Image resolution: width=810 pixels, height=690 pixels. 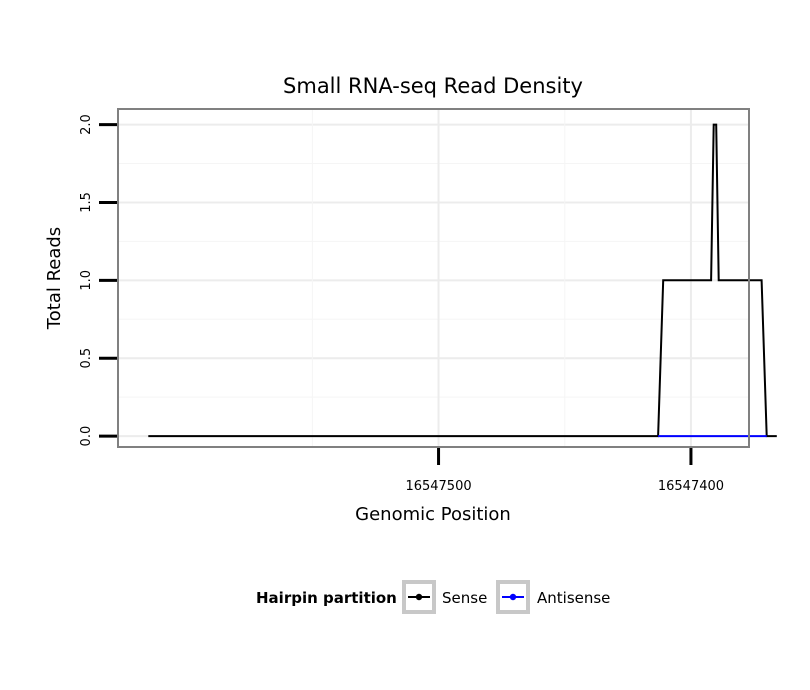 What do you see at coordinates (433, 514) in the screenshot?
I see `x-axis-label: Genomic Position` at bounding box center [433, 514].